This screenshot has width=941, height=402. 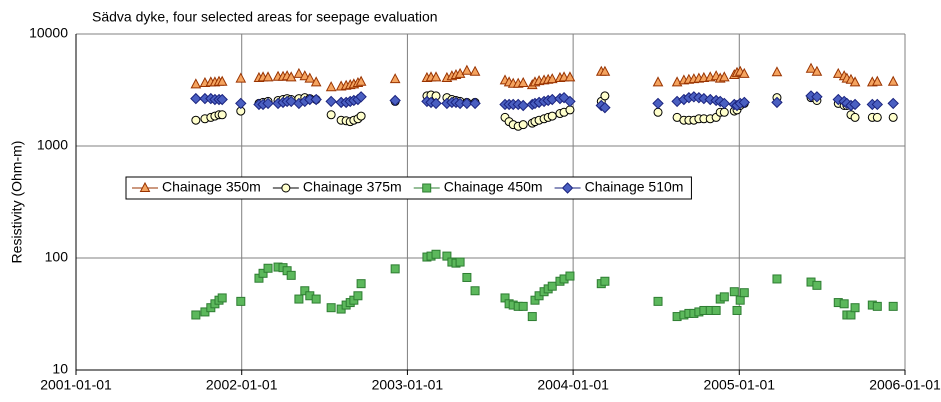 I want to click on y-tick-label: 10000, so click(x=48, y=33).